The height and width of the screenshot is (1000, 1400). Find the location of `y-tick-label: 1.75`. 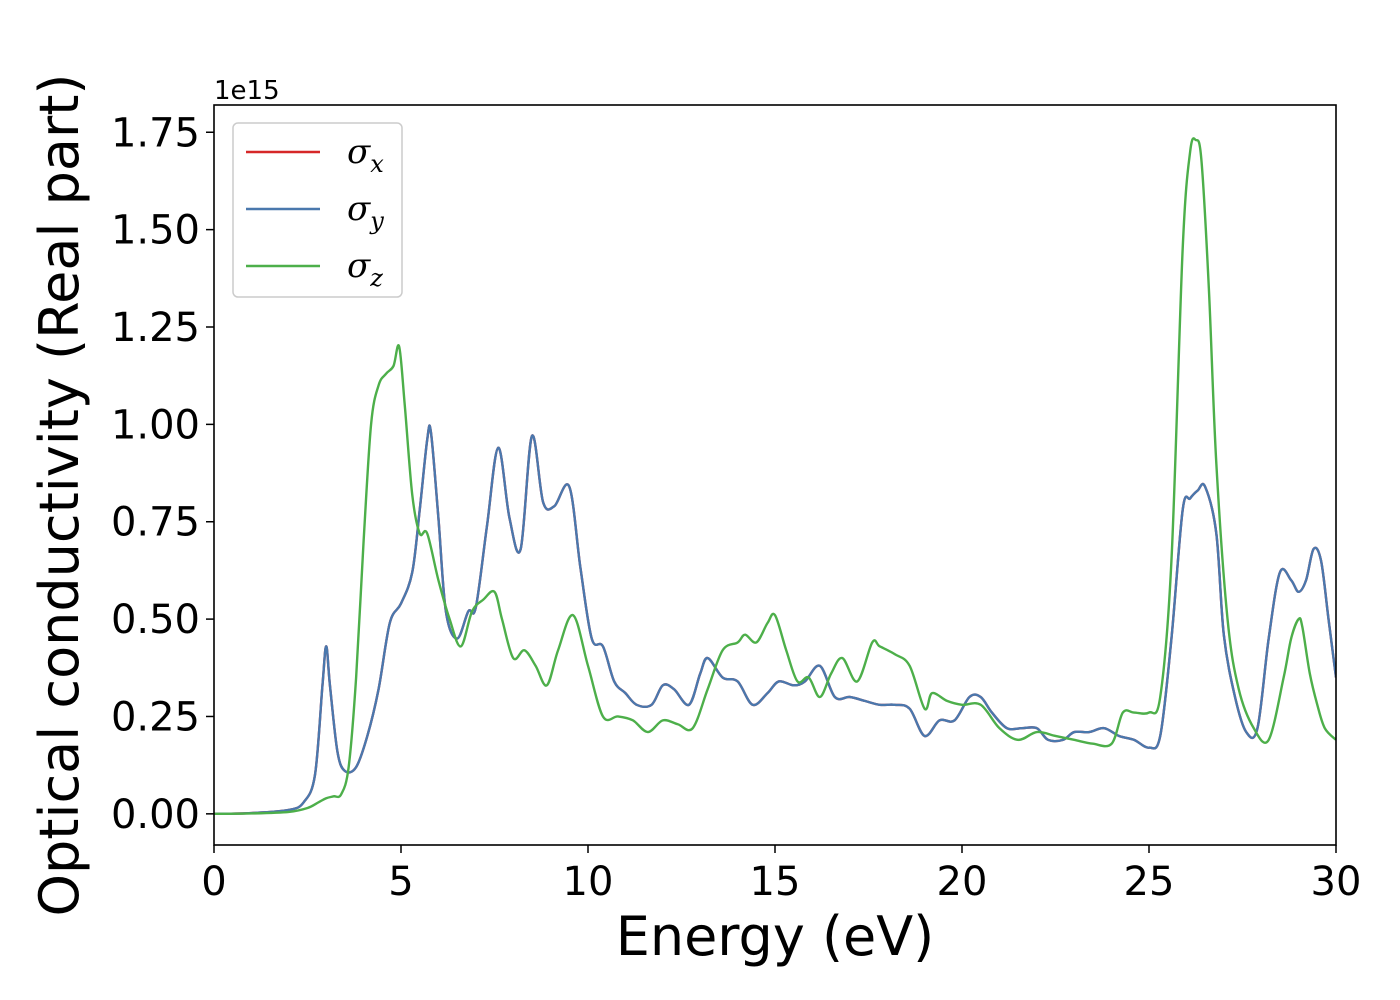

y-tick-label: 1.75 is located at coordinates (155, 133).